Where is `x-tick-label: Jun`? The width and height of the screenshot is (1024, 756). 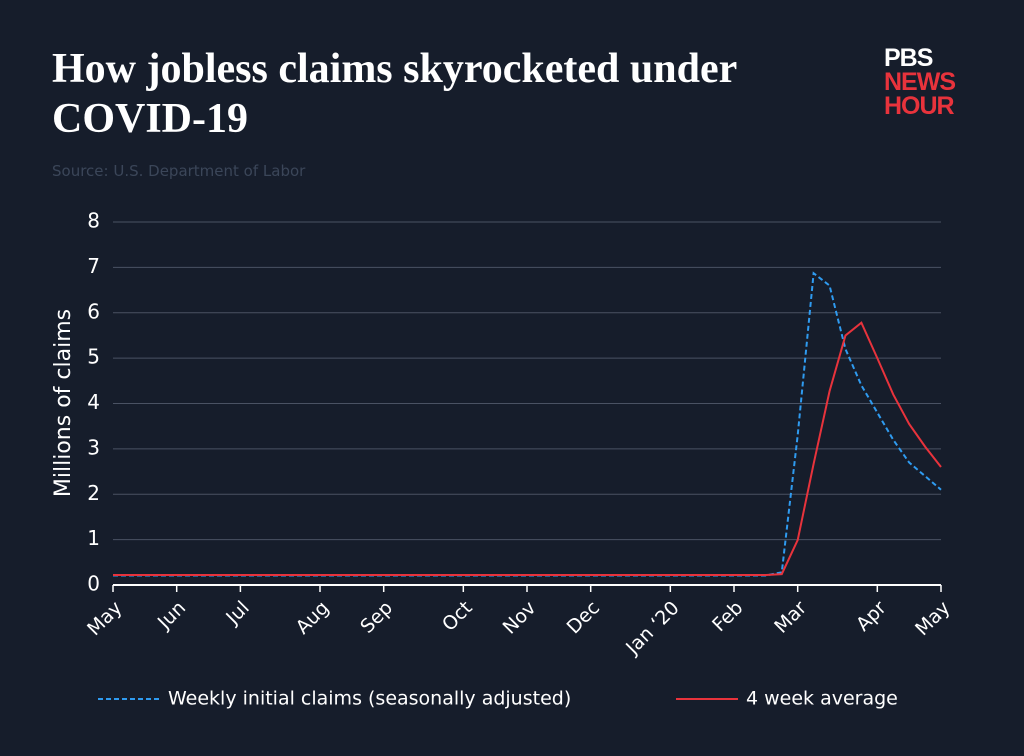
x-tick-label: Jun is located at coordinates (171, 615).